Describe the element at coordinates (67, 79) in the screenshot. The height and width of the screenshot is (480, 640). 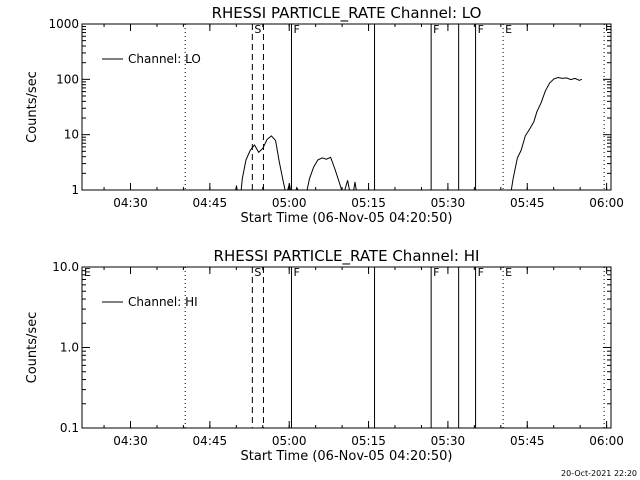
I see `y-tick-label: 100` at that location.